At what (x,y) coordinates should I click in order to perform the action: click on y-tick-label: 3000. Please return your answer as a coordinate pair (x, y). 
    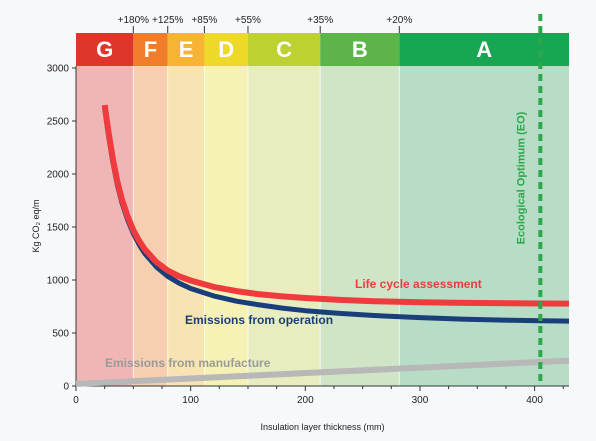
    Looking at the image, I should click on (58, 69).